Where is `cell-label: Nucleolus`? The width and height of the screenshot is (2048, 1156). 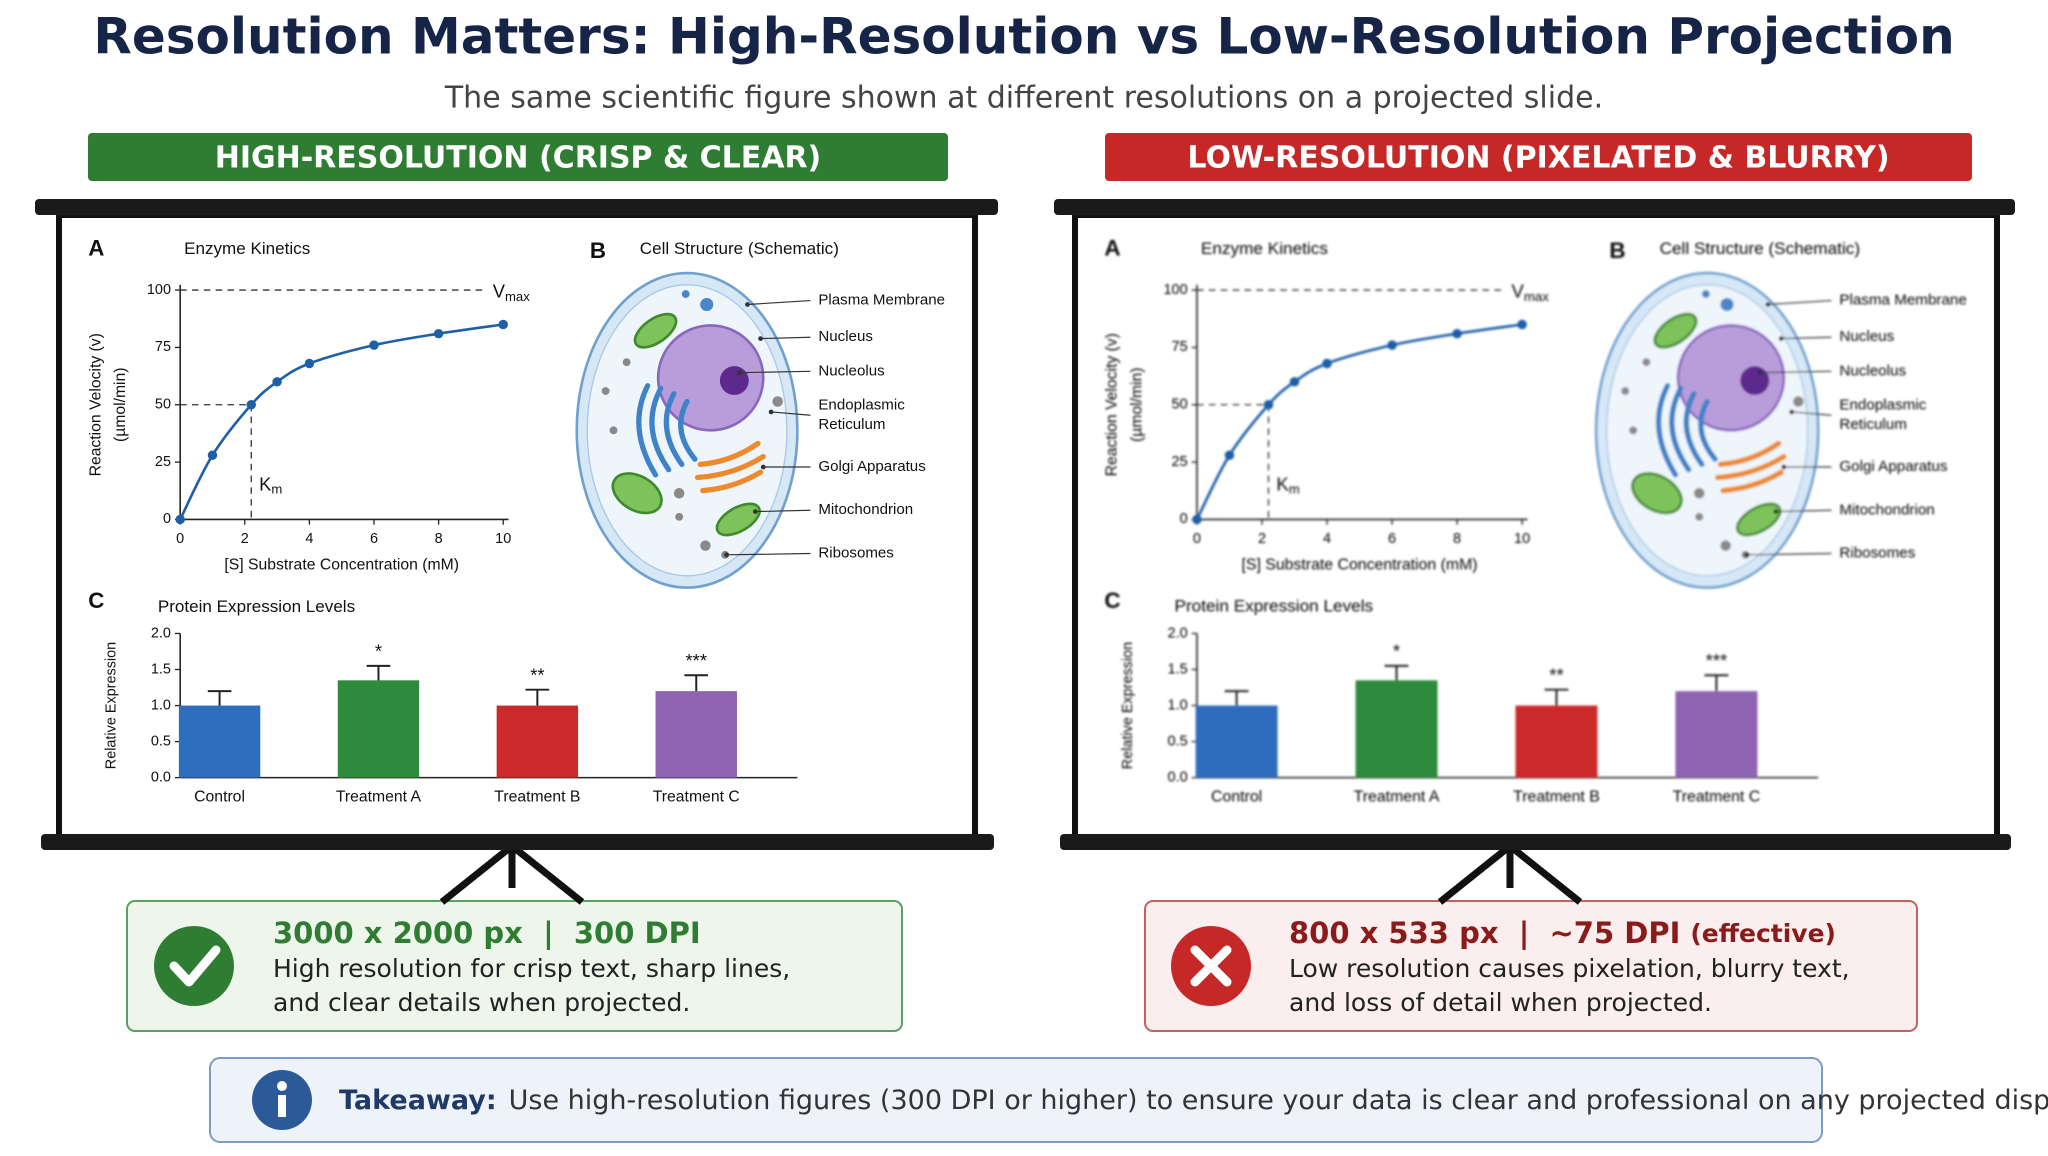 cell-label: Nucleolus is located at coordinates (1872, 370).